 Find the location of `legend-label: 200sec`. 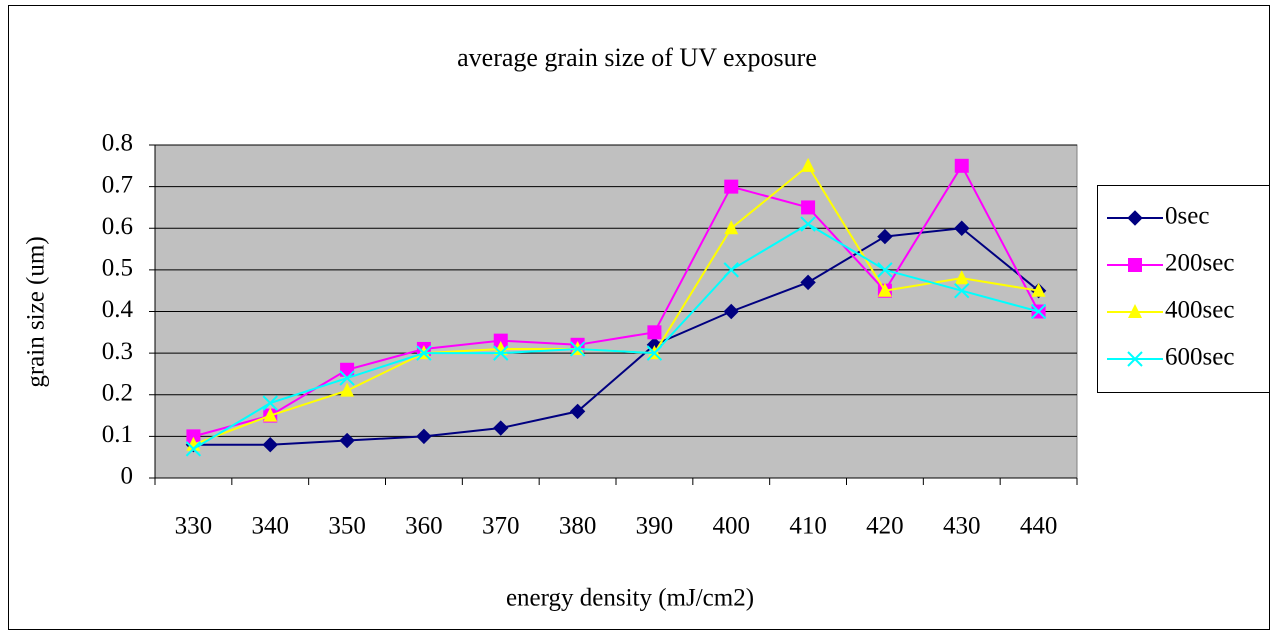

legend-label: 200sec is located at coordinates (1199, 263).